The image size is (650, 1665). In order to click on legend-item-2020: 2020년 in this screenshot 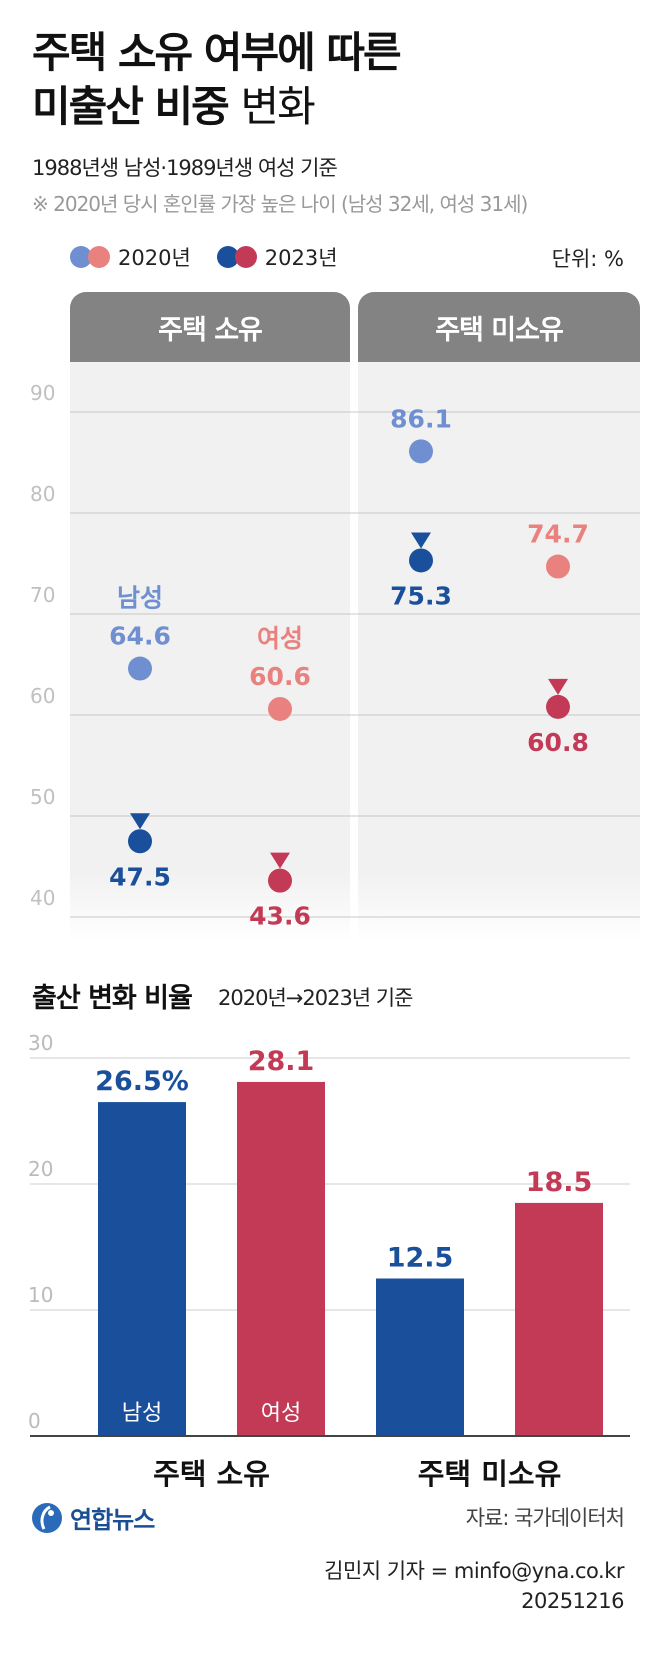, I will do `click(130, 257)`.